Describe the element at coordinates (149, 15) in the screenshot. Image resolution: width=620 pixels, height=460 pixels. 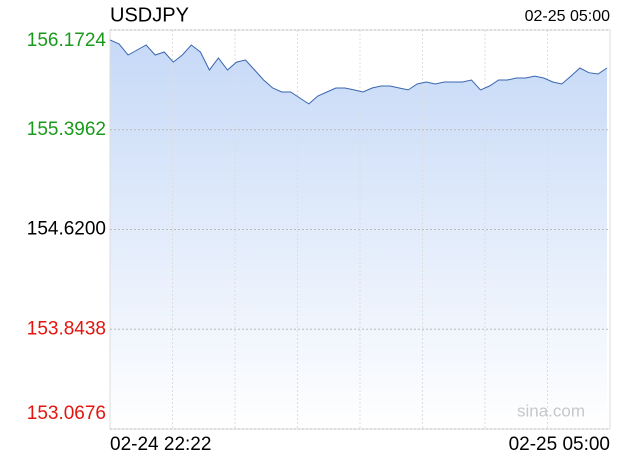
I see `chart-title: USDJPY` at that location.